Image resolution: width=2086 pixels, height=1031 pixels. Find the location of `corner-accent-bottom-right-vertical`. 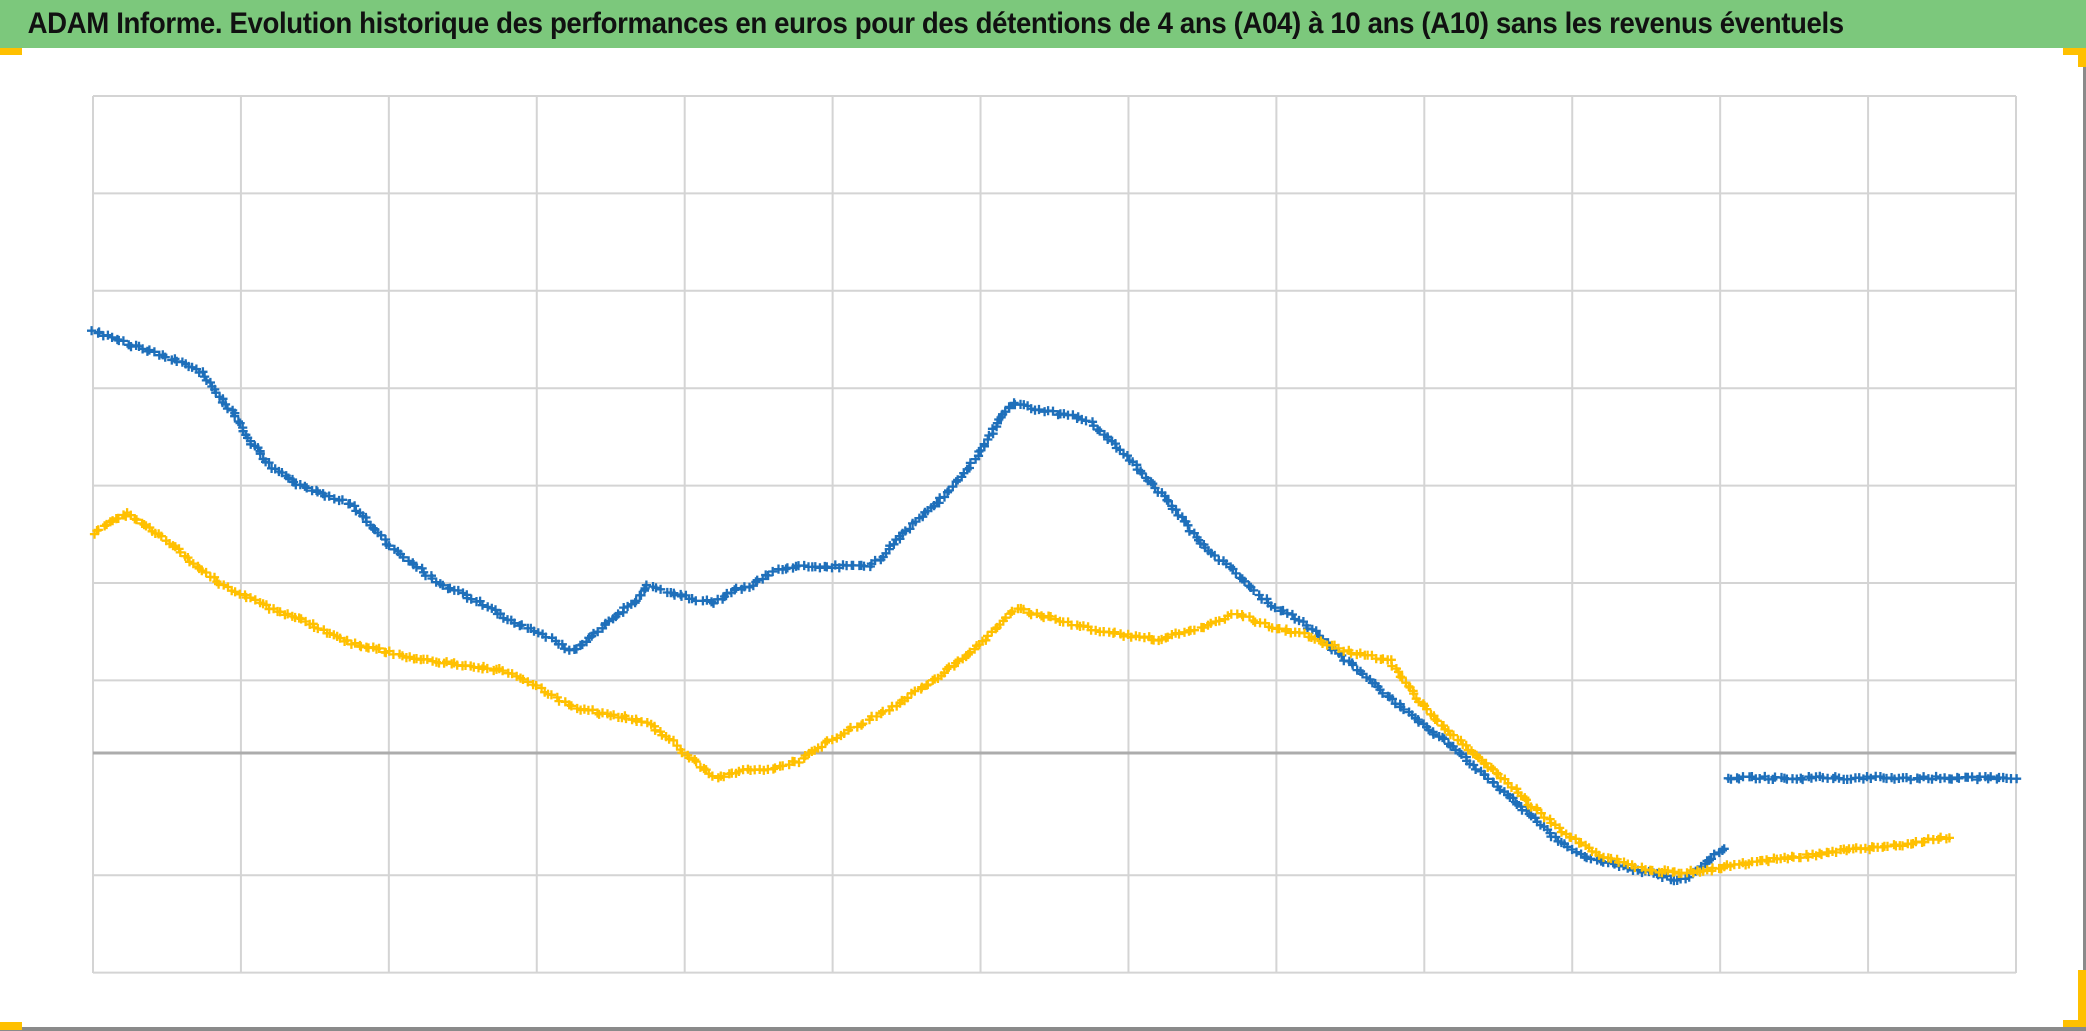

corner-accent-bottom-right-vertical is located at coordinates (2082, 998).